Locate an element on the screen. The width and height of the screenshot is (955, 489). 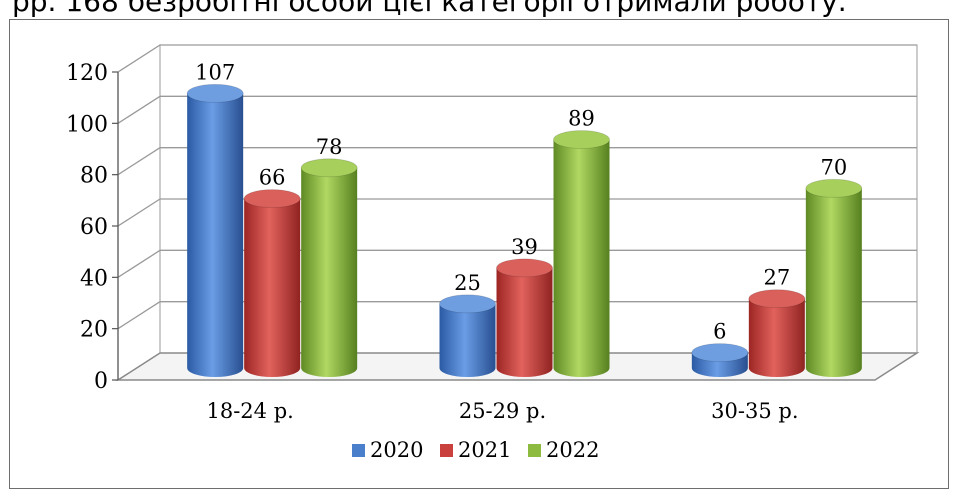
data-label: 66 is located at coordinates (272, 178).